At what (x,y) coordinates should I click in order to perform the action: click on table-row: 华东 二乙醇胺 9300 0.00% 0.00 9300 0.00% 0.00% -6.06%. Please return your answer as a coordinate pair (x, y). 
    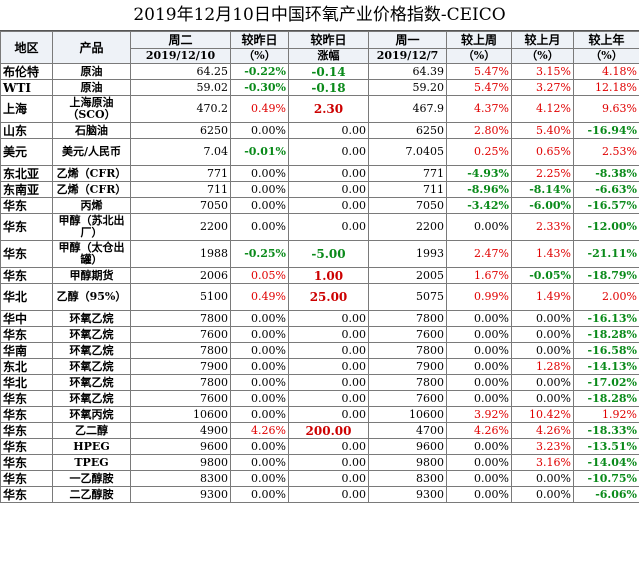
    Looking at the image, I should click on (319, 494).